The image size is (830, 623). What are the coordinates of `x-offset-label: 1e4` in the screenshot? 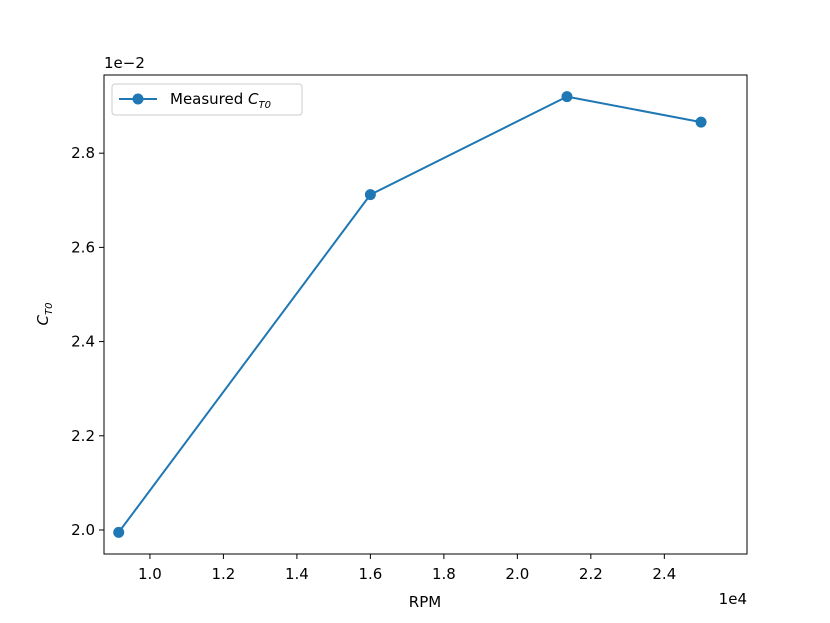 It's located at (733, 599).